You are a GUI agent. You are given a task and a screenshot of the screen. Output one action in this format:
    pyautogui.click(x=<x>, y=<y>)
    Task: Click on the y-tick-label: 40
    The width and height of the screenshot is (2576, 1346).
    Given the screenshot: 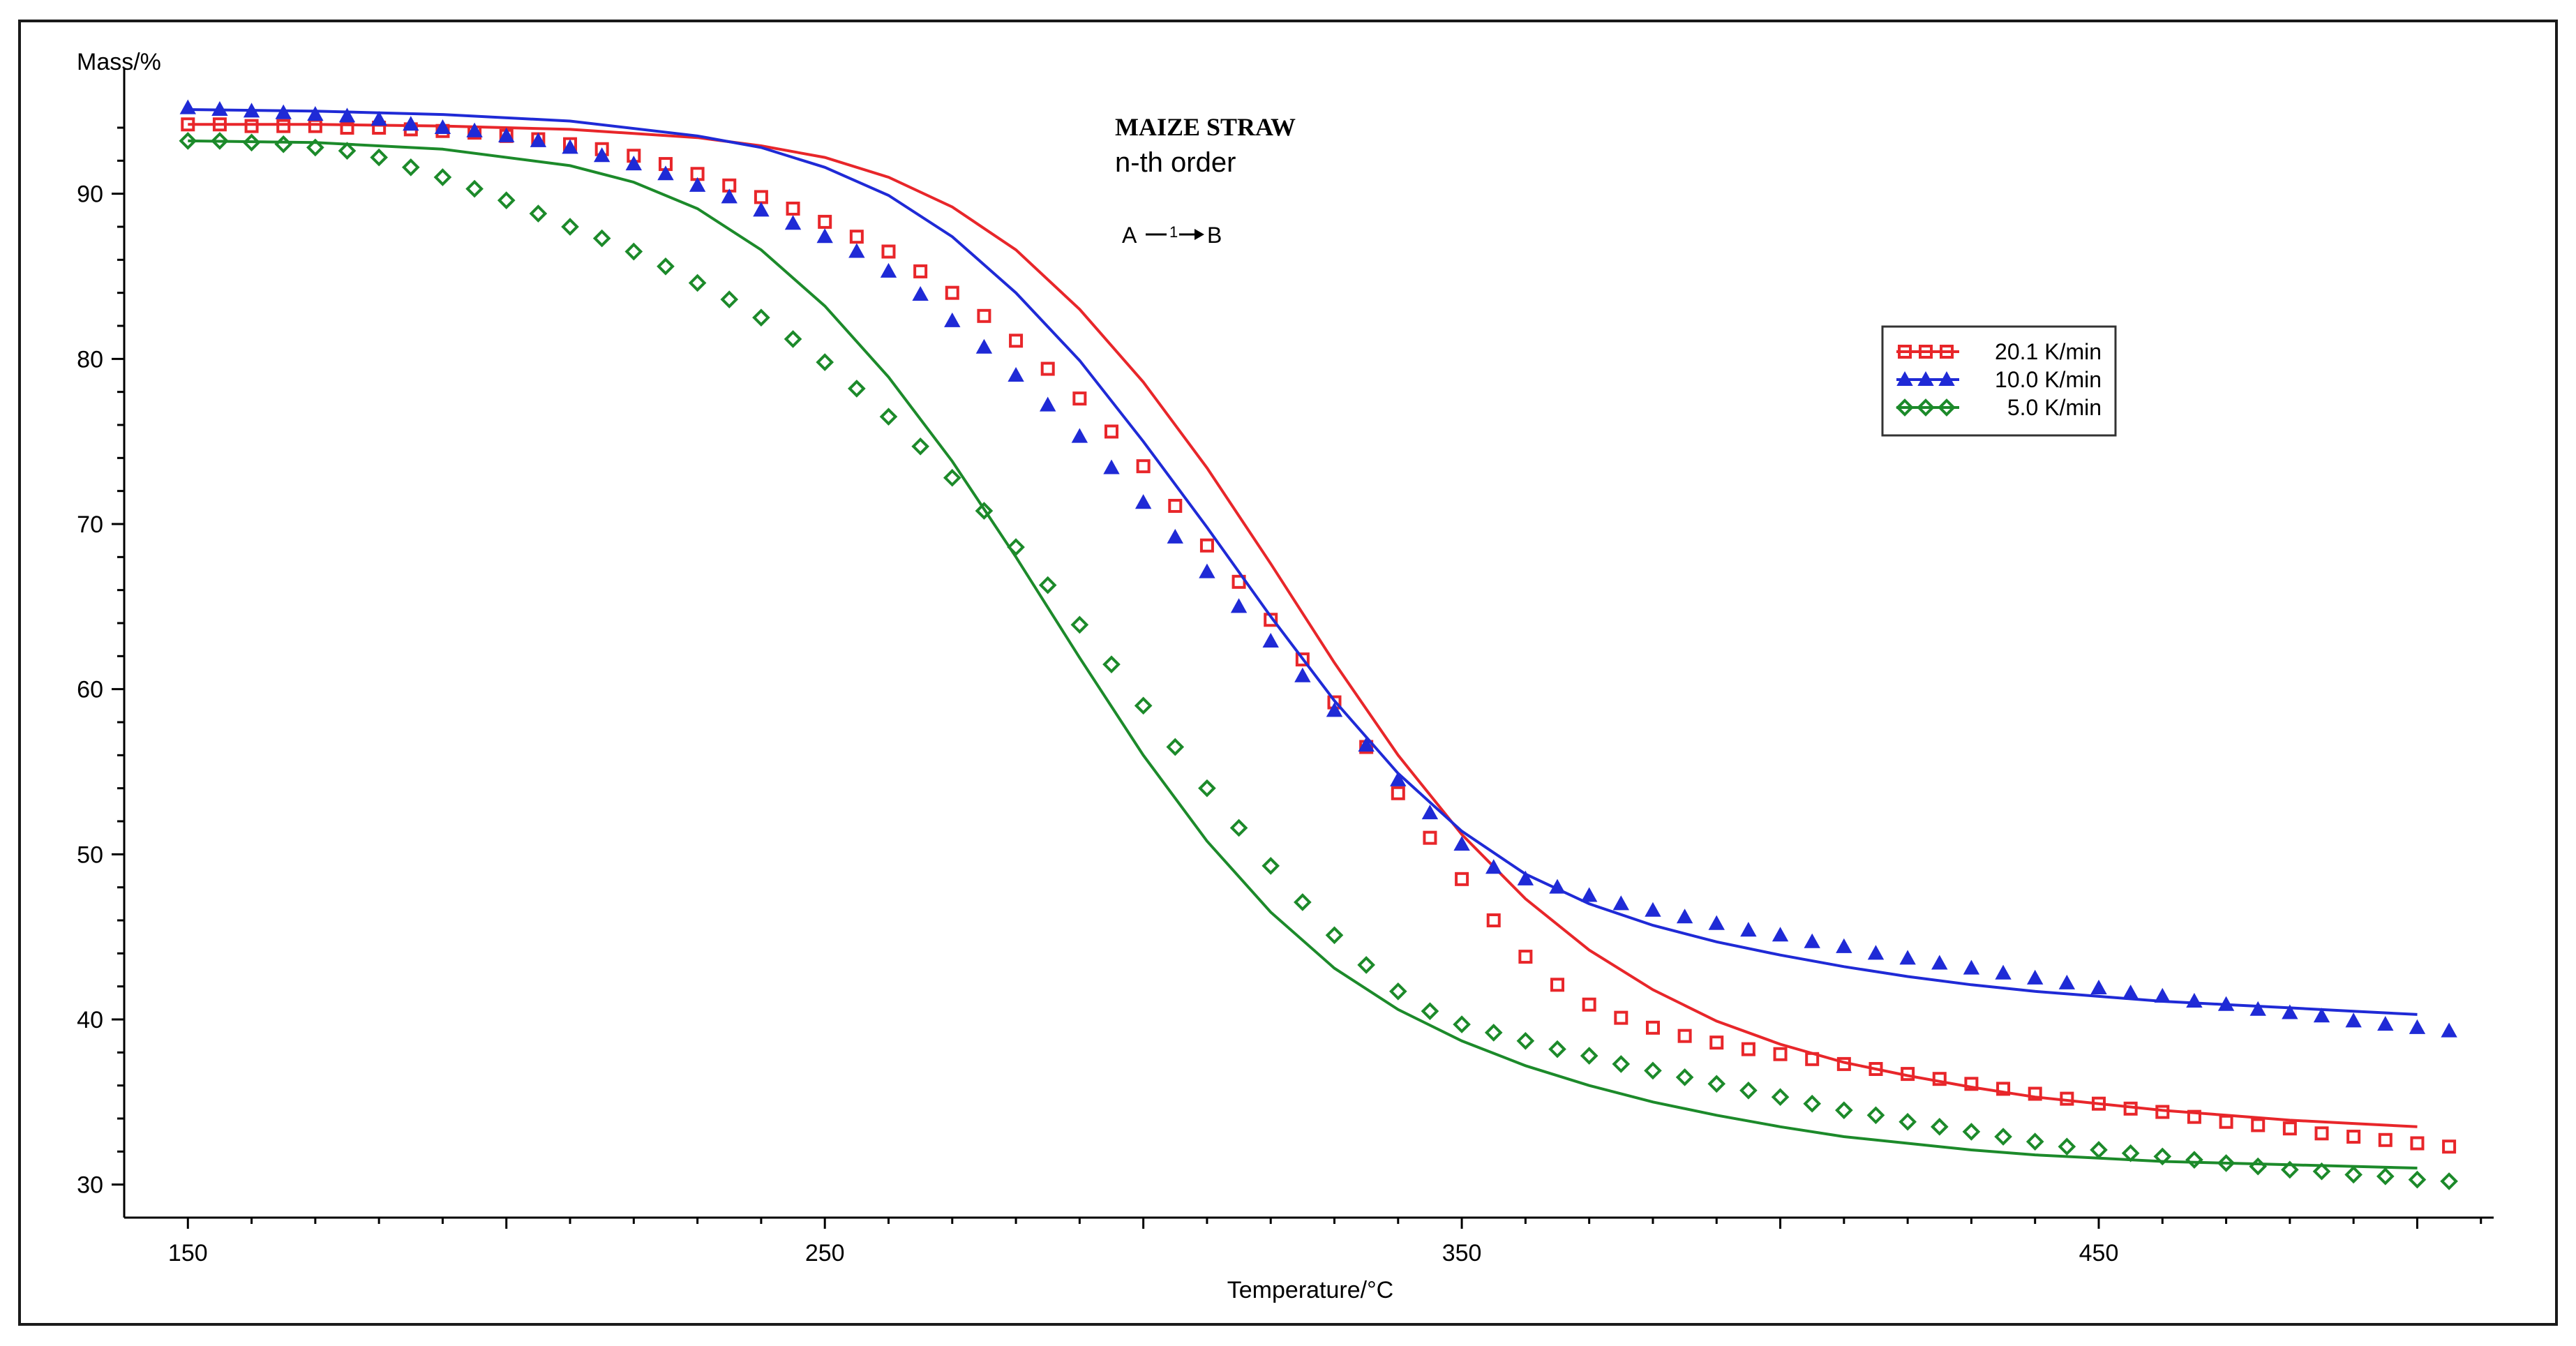 What is the action you would take?
    pyautogui.click(x=90, y=1020)
    